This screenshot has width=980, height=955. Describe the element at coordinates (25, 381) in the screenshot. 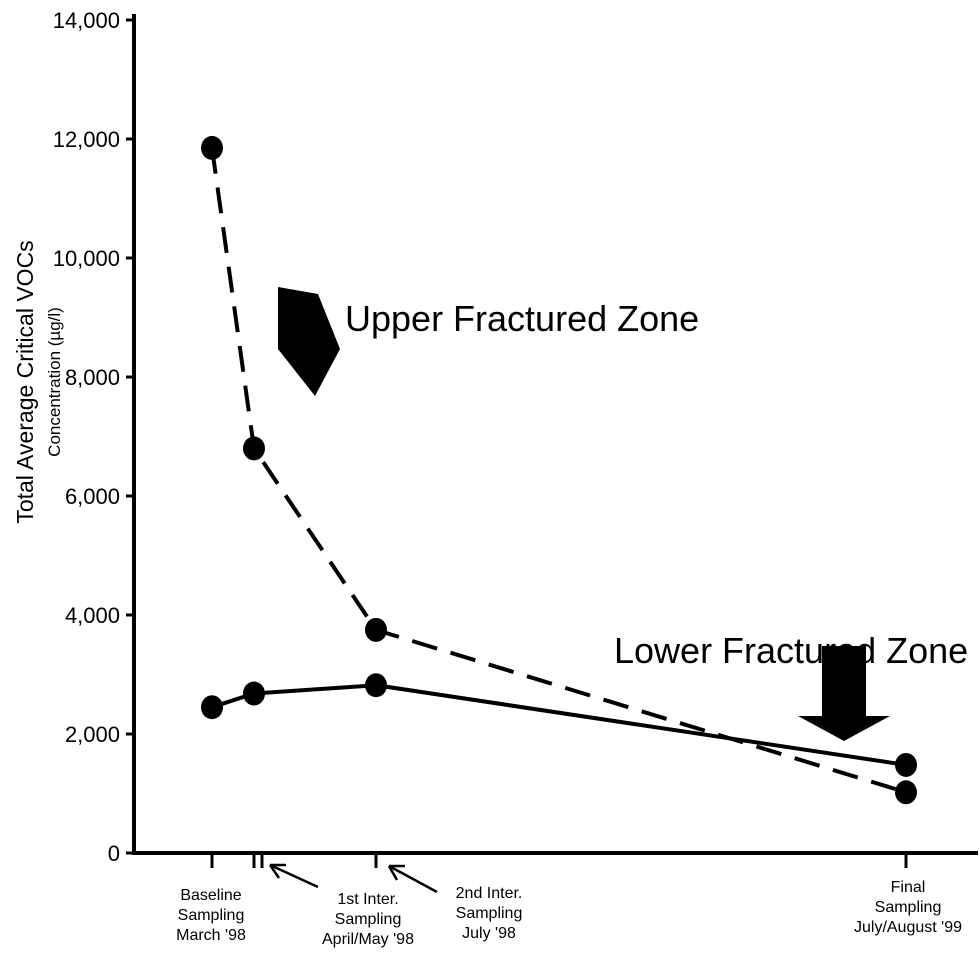

I see `y-axis-title: Total Average Critical VOCs` at that location.